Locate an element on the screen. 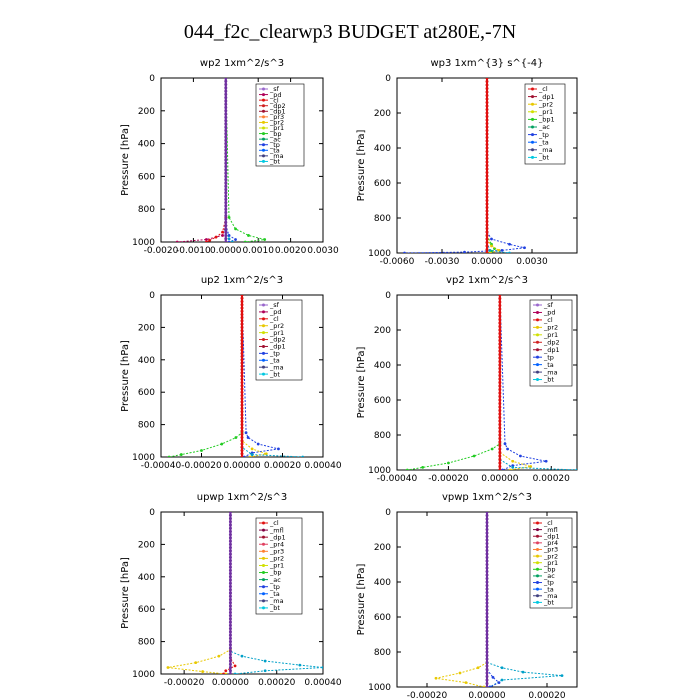  legend-entry: _ta is located at coordinates (274, 594).